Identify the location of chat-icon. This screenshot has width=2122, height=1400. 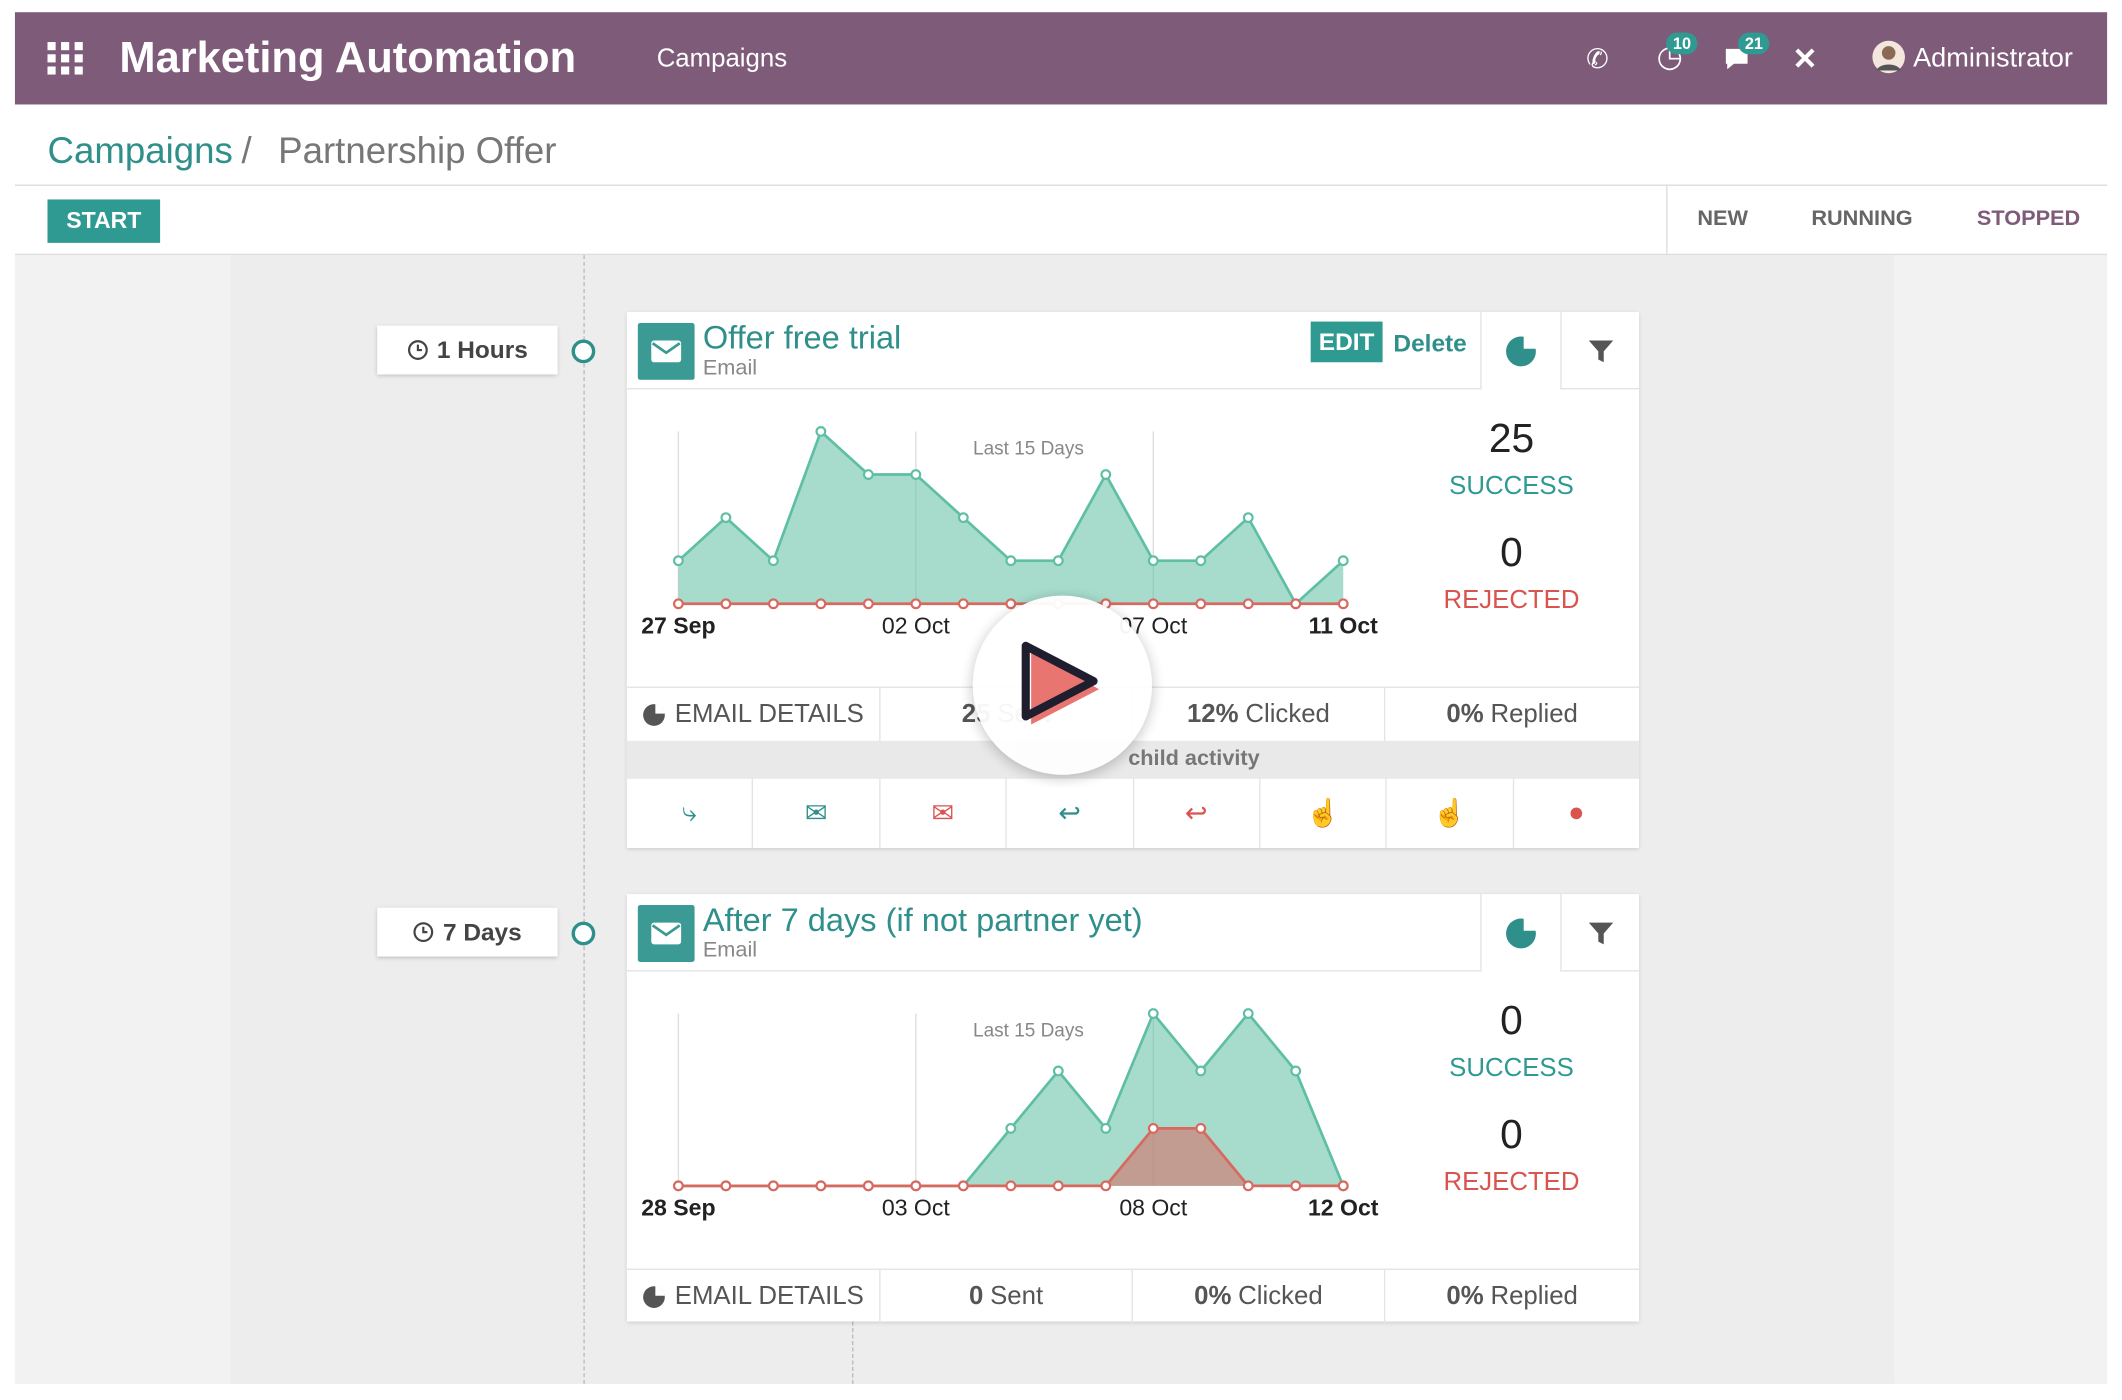
(1739, 60).